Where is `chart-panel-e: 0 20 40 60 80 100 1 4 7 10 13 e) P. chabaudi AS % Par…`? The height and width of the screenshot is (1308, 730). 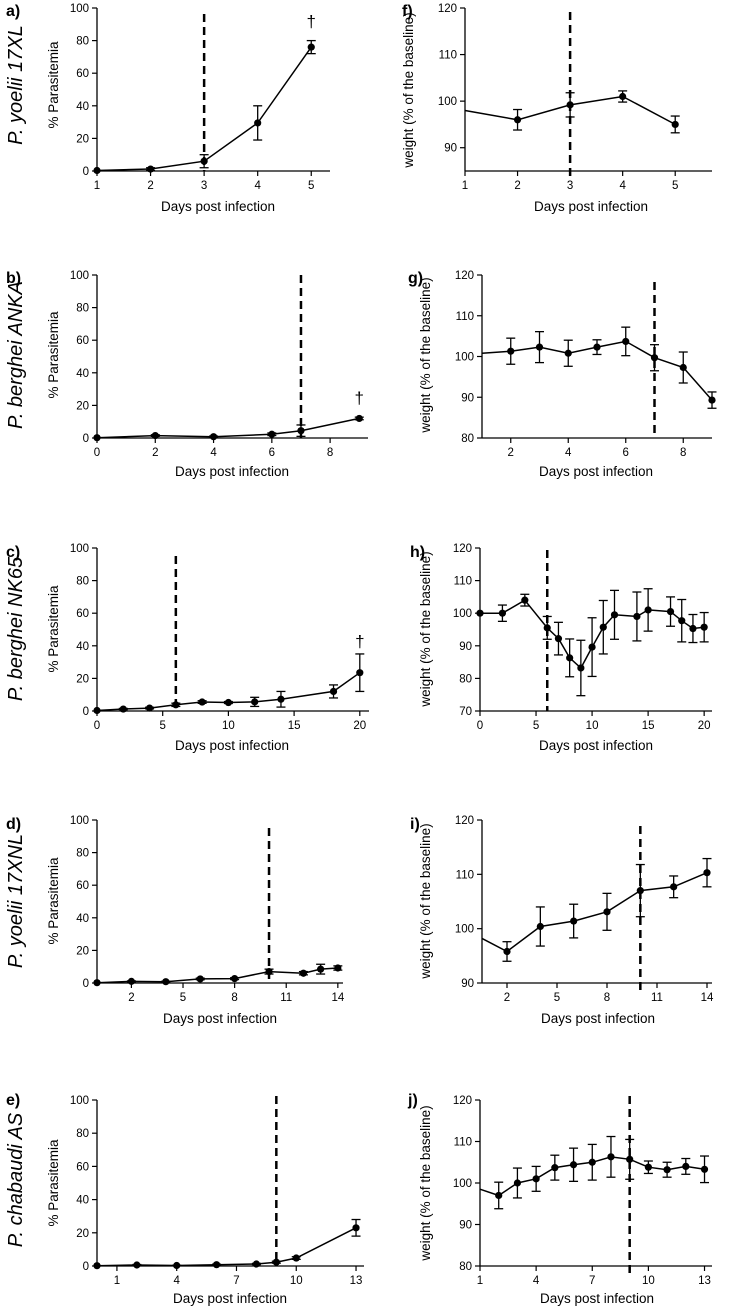 chart-panel-e: 0 20 40 60 80 100 1 4 7 10 13 e) P. chabaudi AS % Par… is located at coordinates (184, 1199).